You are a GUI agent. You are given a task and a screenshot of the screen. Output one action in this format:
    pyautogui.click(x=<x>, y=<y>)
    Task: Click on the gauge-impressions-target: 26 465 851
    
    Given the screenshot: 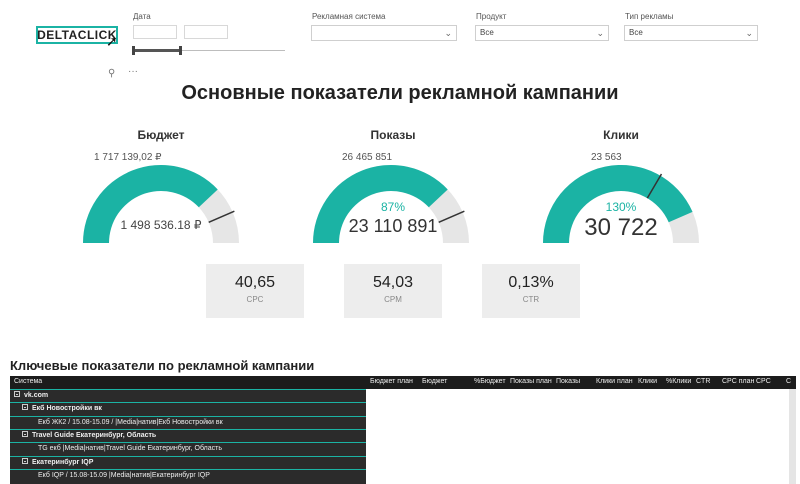 What is the action you would take?
    pyautogui.click(x=367, y=157)
    